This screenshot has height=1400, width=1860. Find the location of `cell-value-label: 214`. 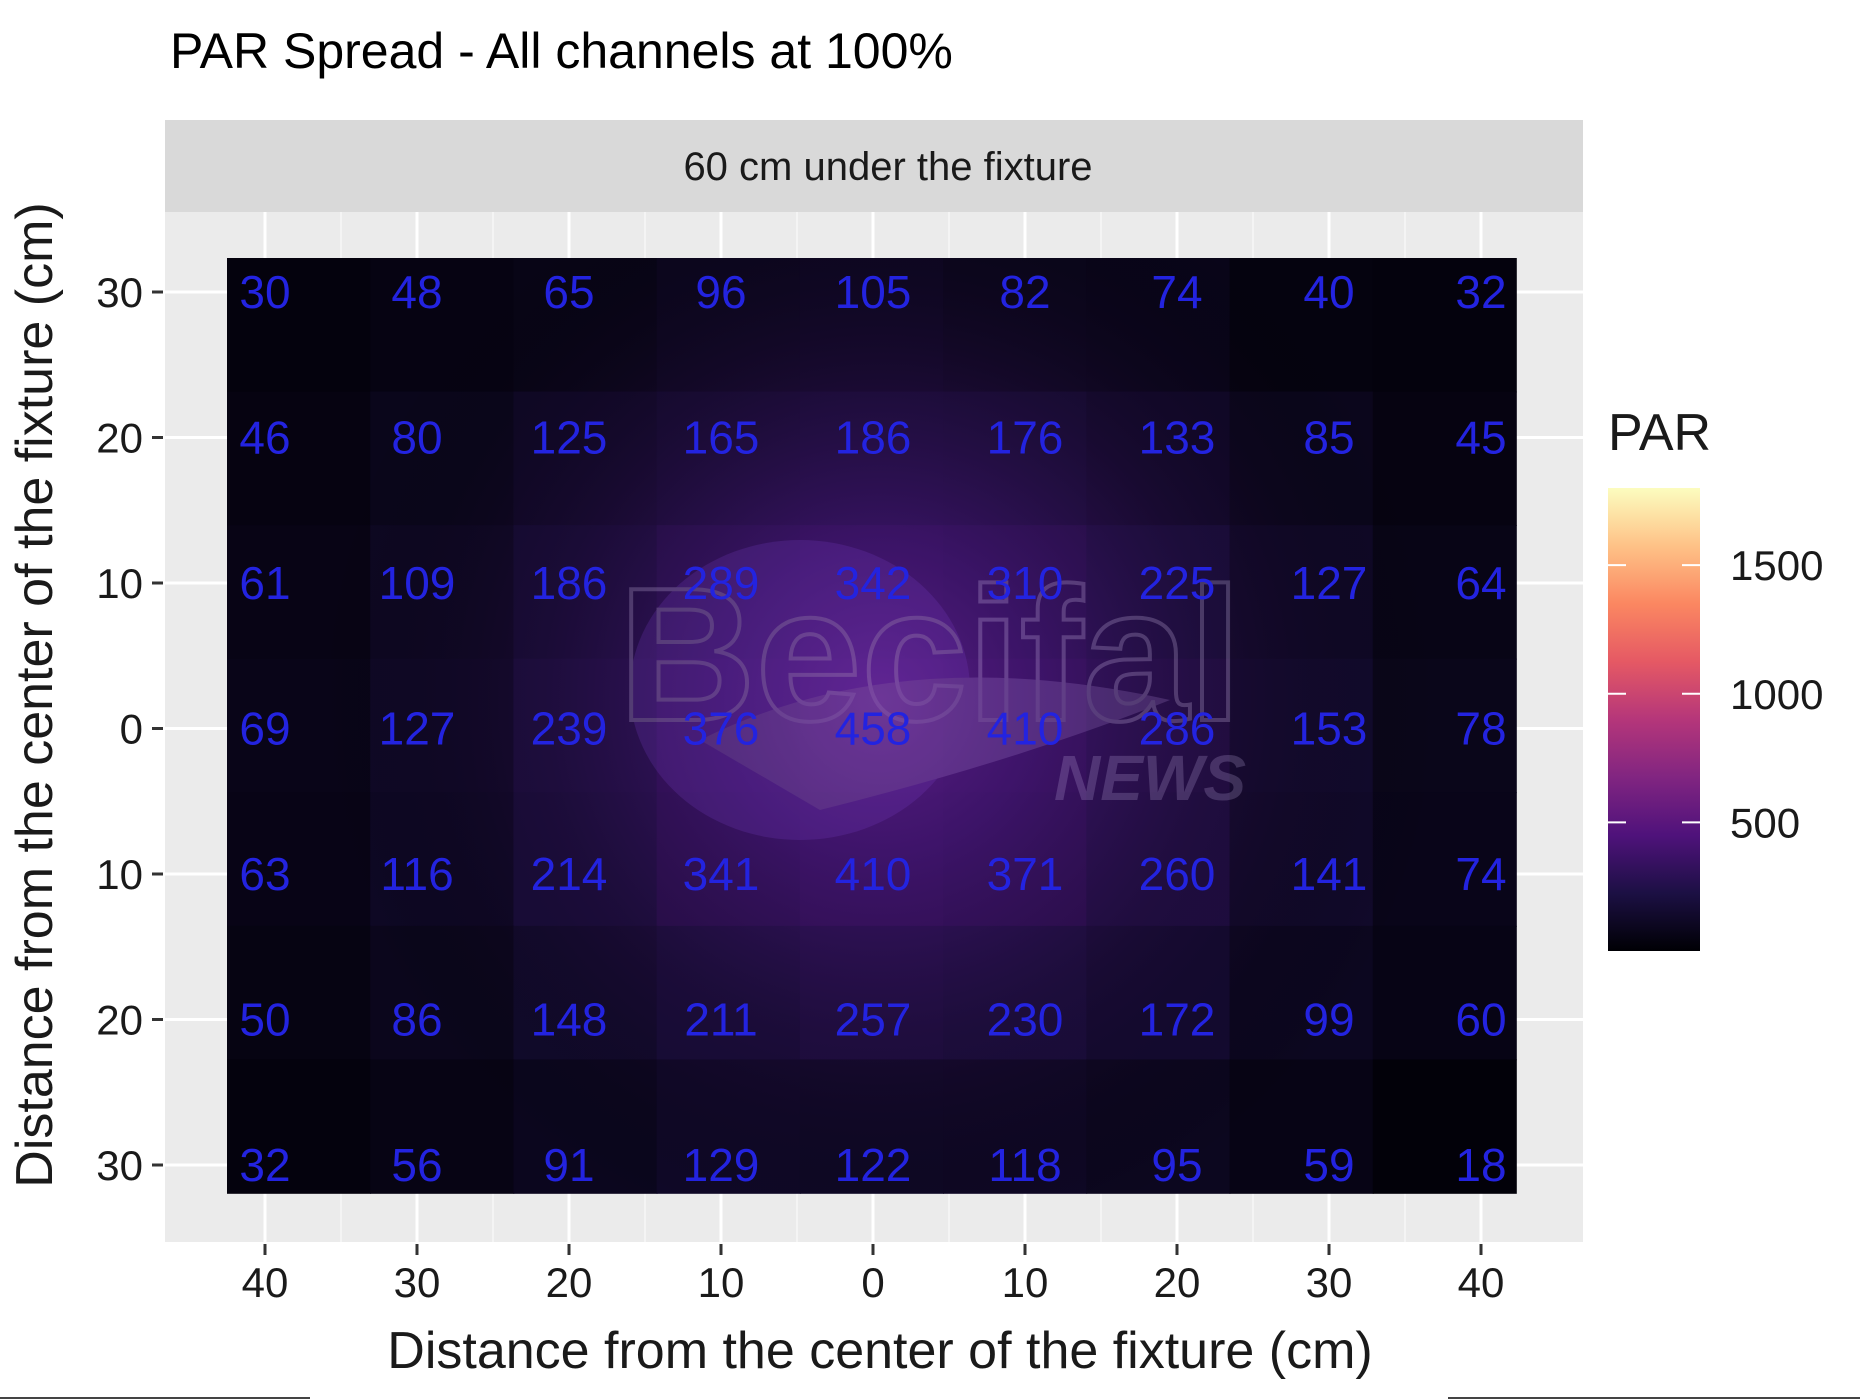

cell-value-label: 214 is located at coordinates (569, 874).